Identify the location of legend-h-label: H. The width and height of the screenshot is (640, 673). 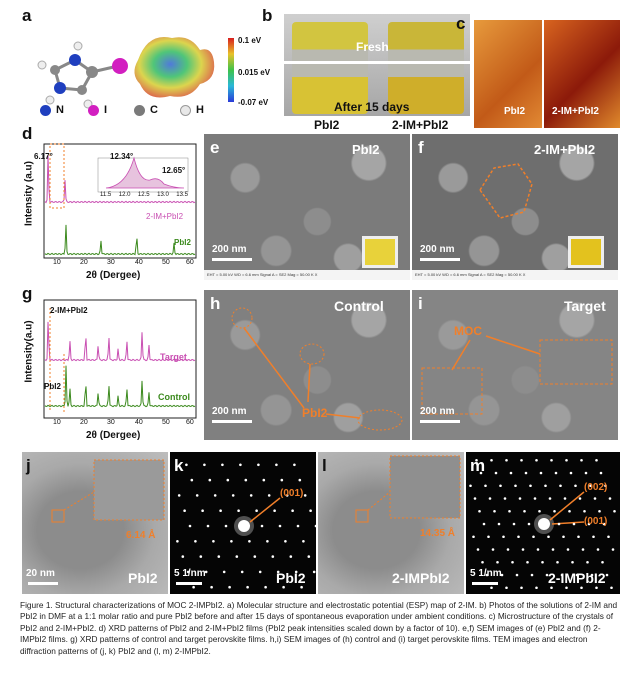
(200, 110).